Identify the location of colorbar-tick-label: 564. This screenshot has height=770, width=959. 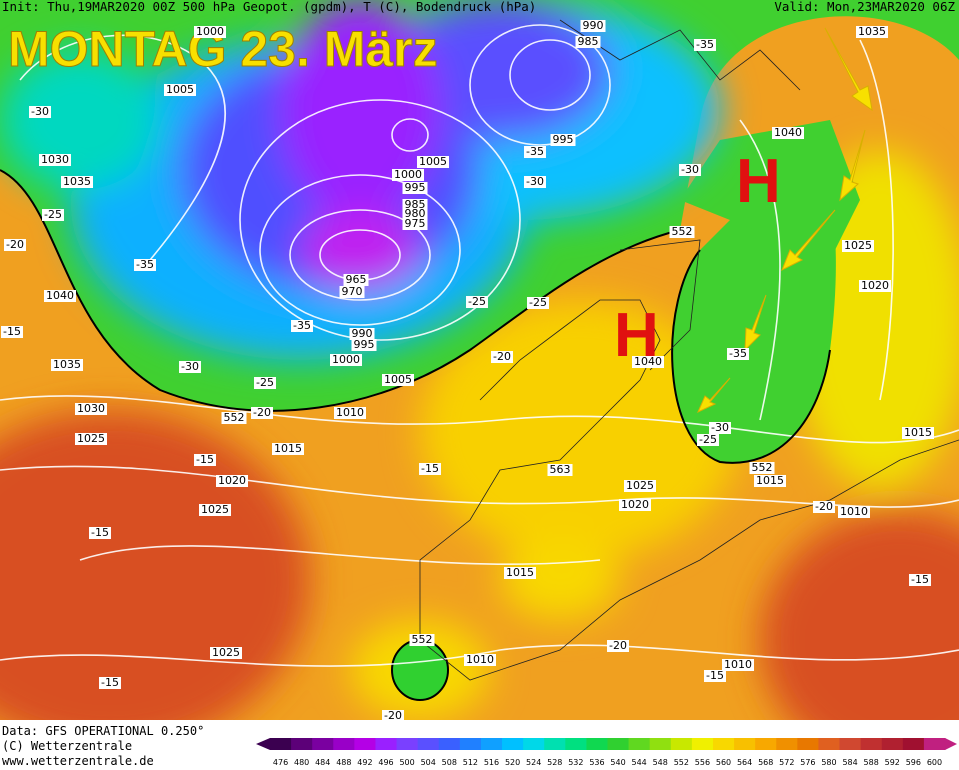
(744, 762).